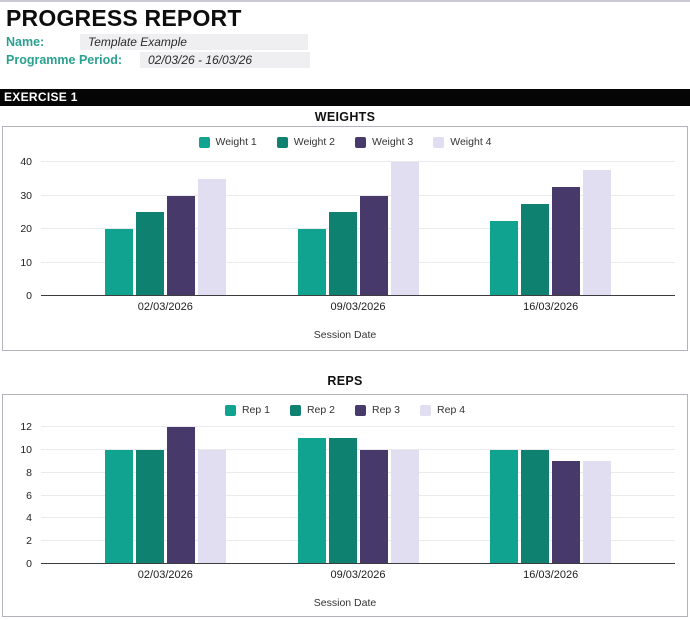  I want to click on legend-item: Rep 4, so click(442, 410).